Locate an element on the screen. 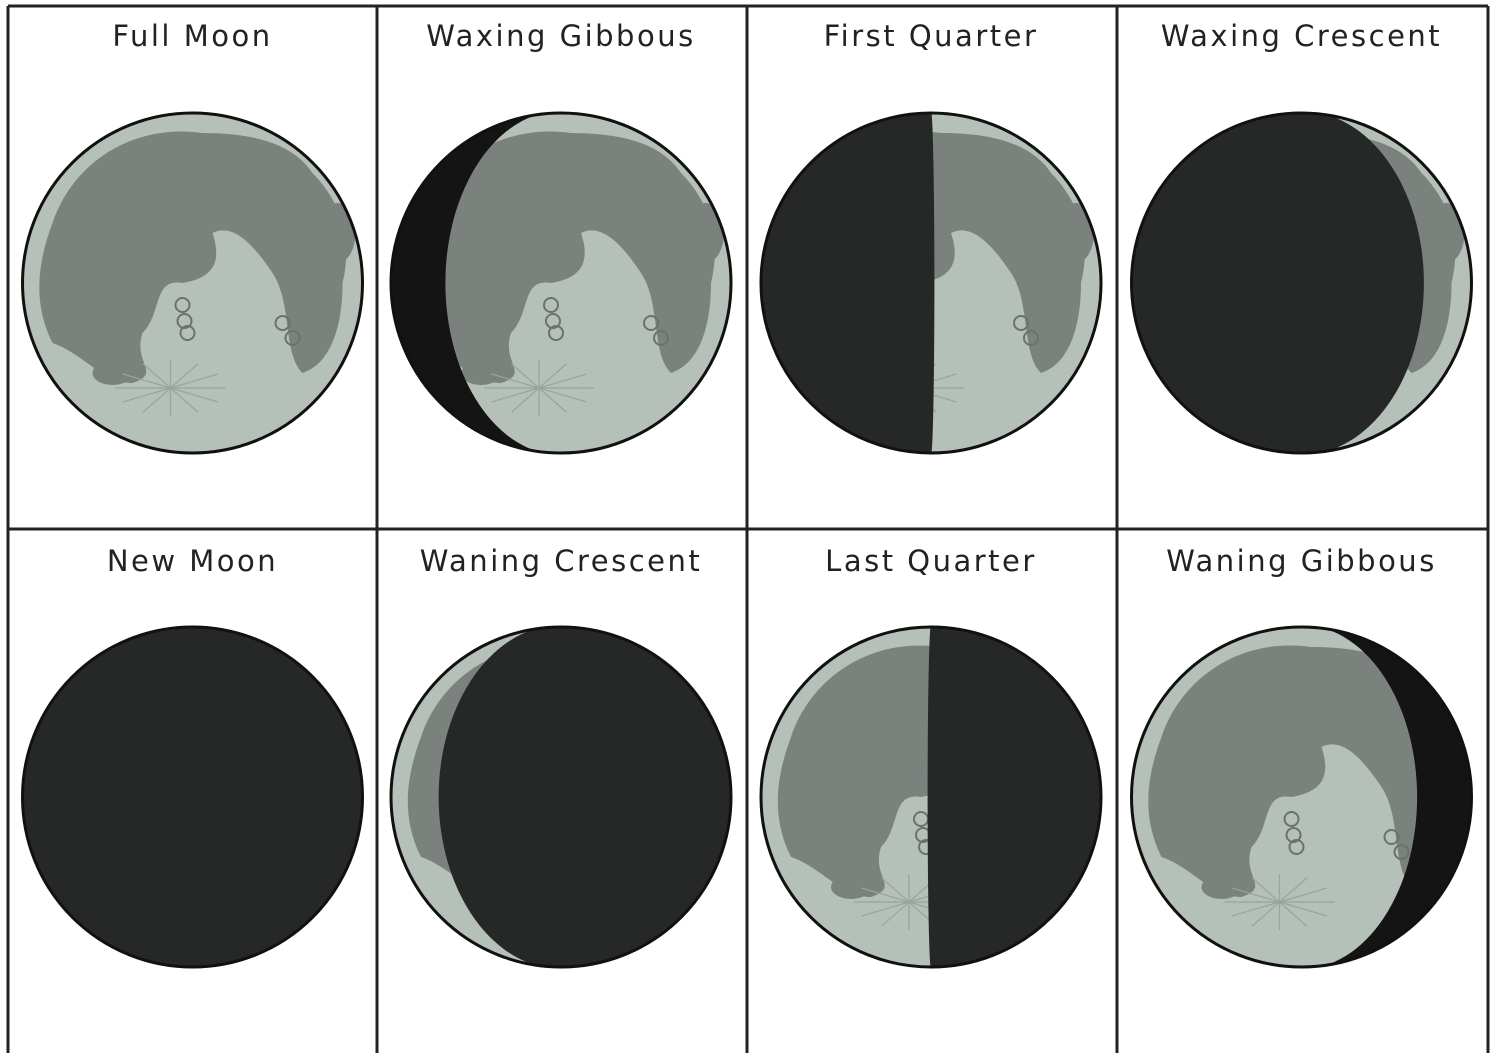 This screenshot has height=1053, width=1496. cell: Waxing Gibbous is located at coordinates (561, 237).